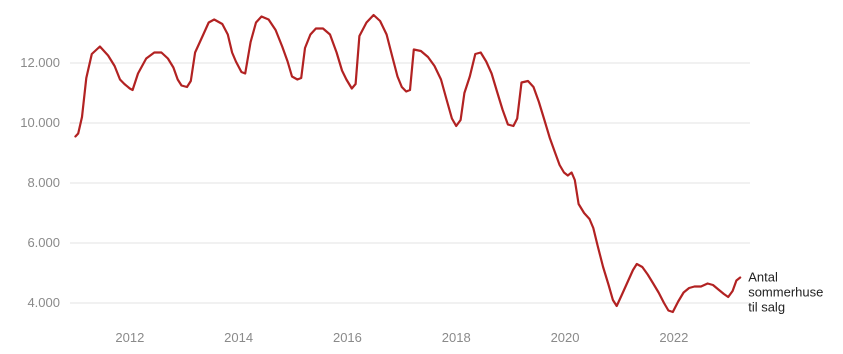  I want to click on series-end-label: Antal sommerhuse til salg, so click(785, 292).